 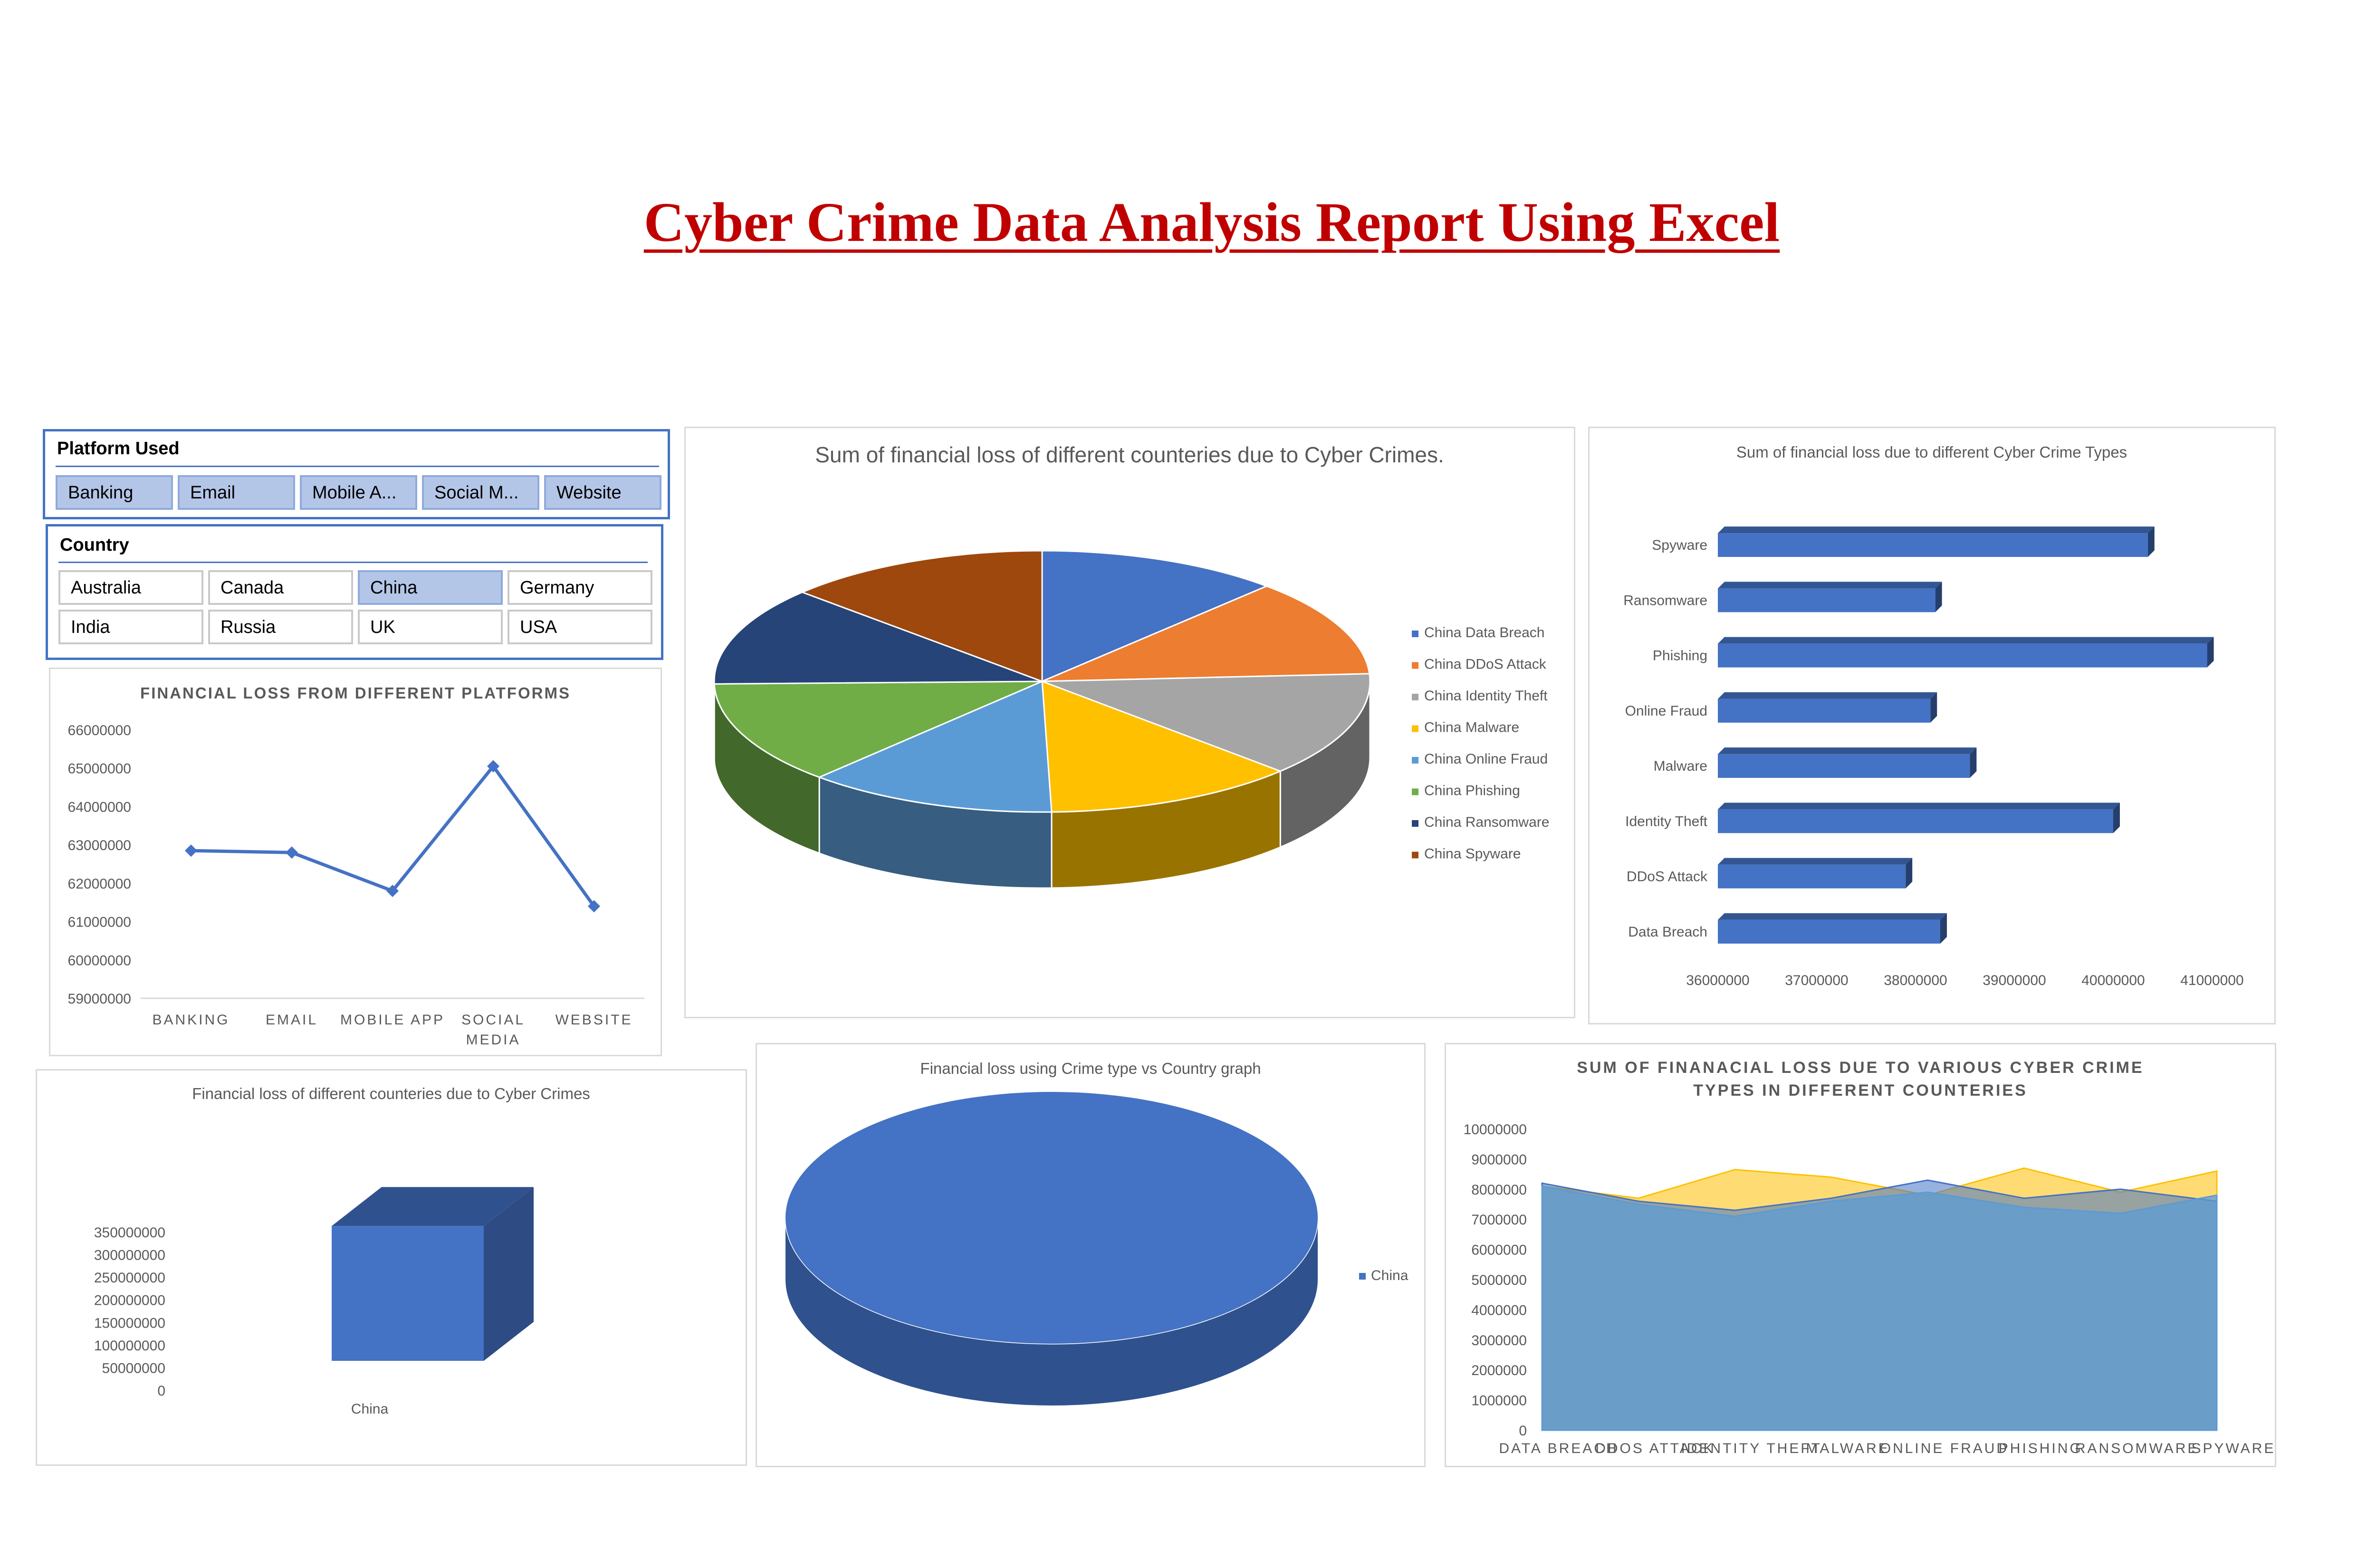 I want to click on x-tick-label: MEDIA, so click(x=493, y=1040).